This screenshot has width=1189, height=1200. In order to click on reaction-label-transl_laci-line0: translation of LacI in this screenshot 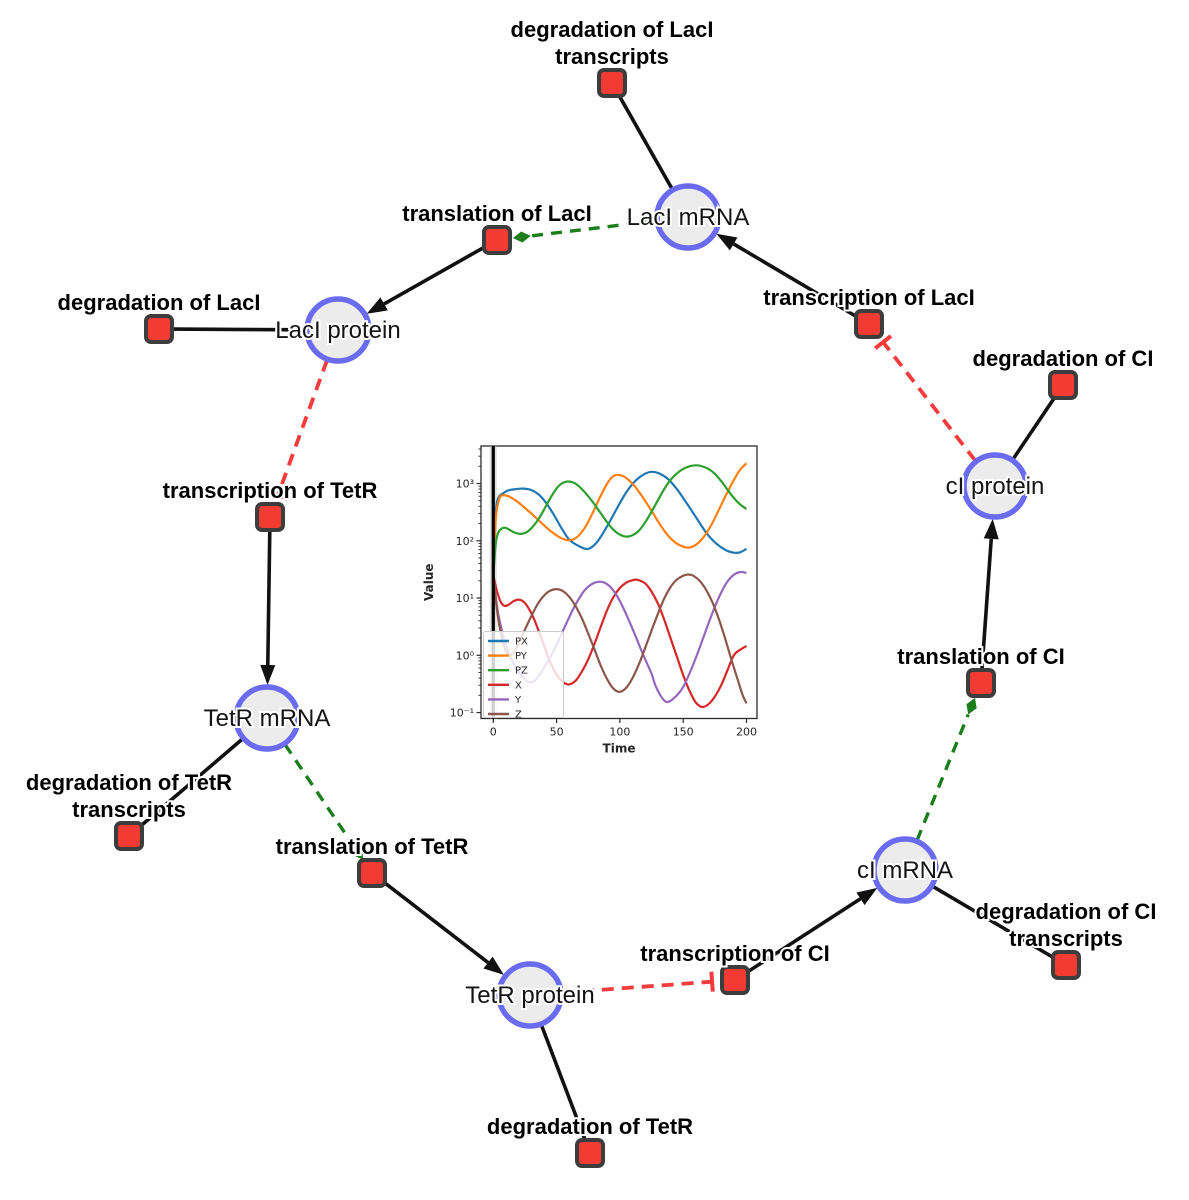, I will do `click(496, 213)`.